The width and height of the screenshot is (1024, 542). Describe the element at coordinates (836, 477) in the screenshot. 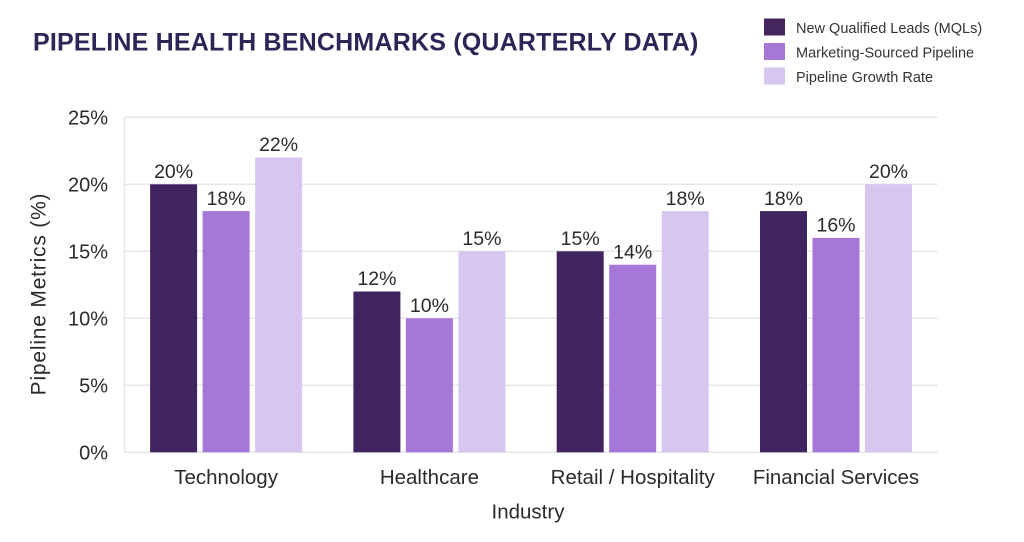

I see `svg-text: Financial Services` at that location.